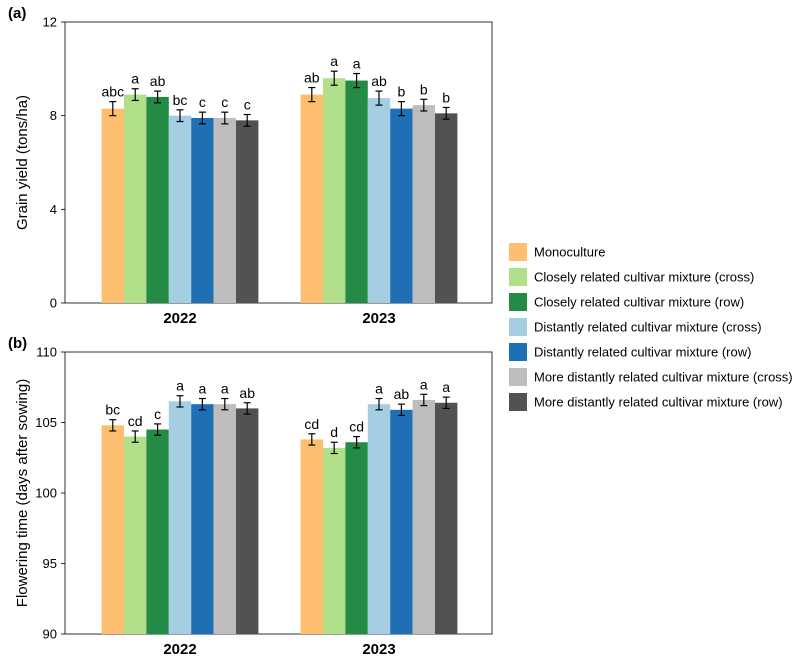 This screenshot has height=661, width=796. What do you see at coordinates (113, 92) in the screenshot?
I see `significance-letter: abc` at bounding box center [113, 92].